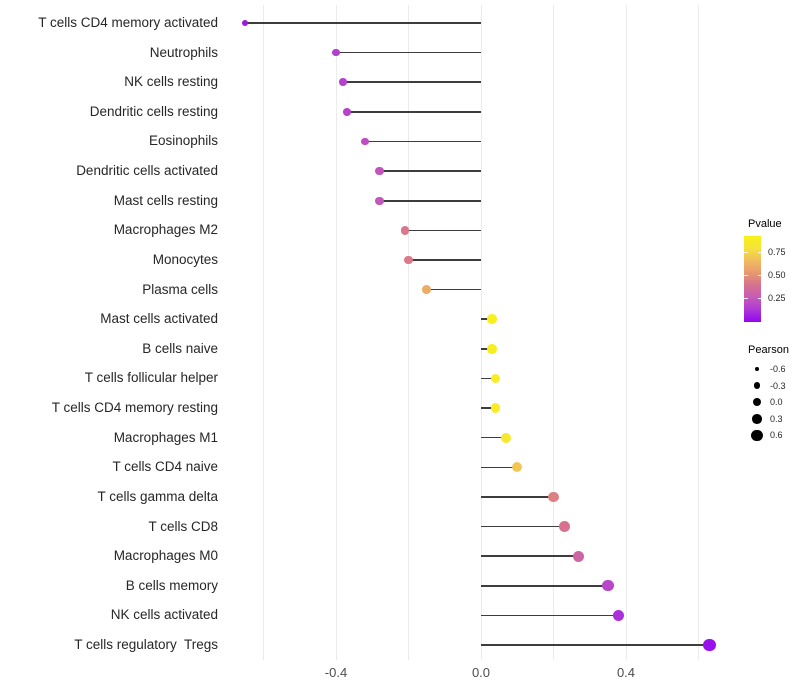 This screenshot has width=800, height=700. I want to click on x-tick-label: -0.4, so click(336, 672).